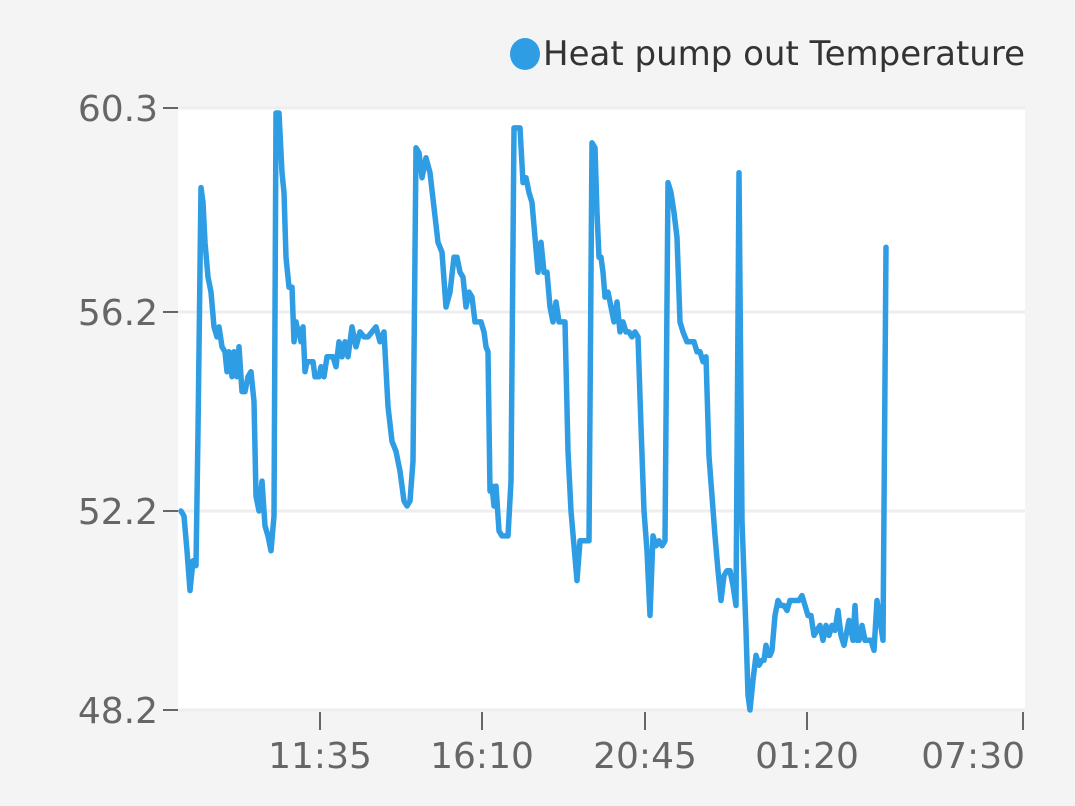 This screenshot has width=1075, height=806. Describe the element at coordinates (118, 313) in the screenshot. I see `y-tick-label: 56.2` at that location.